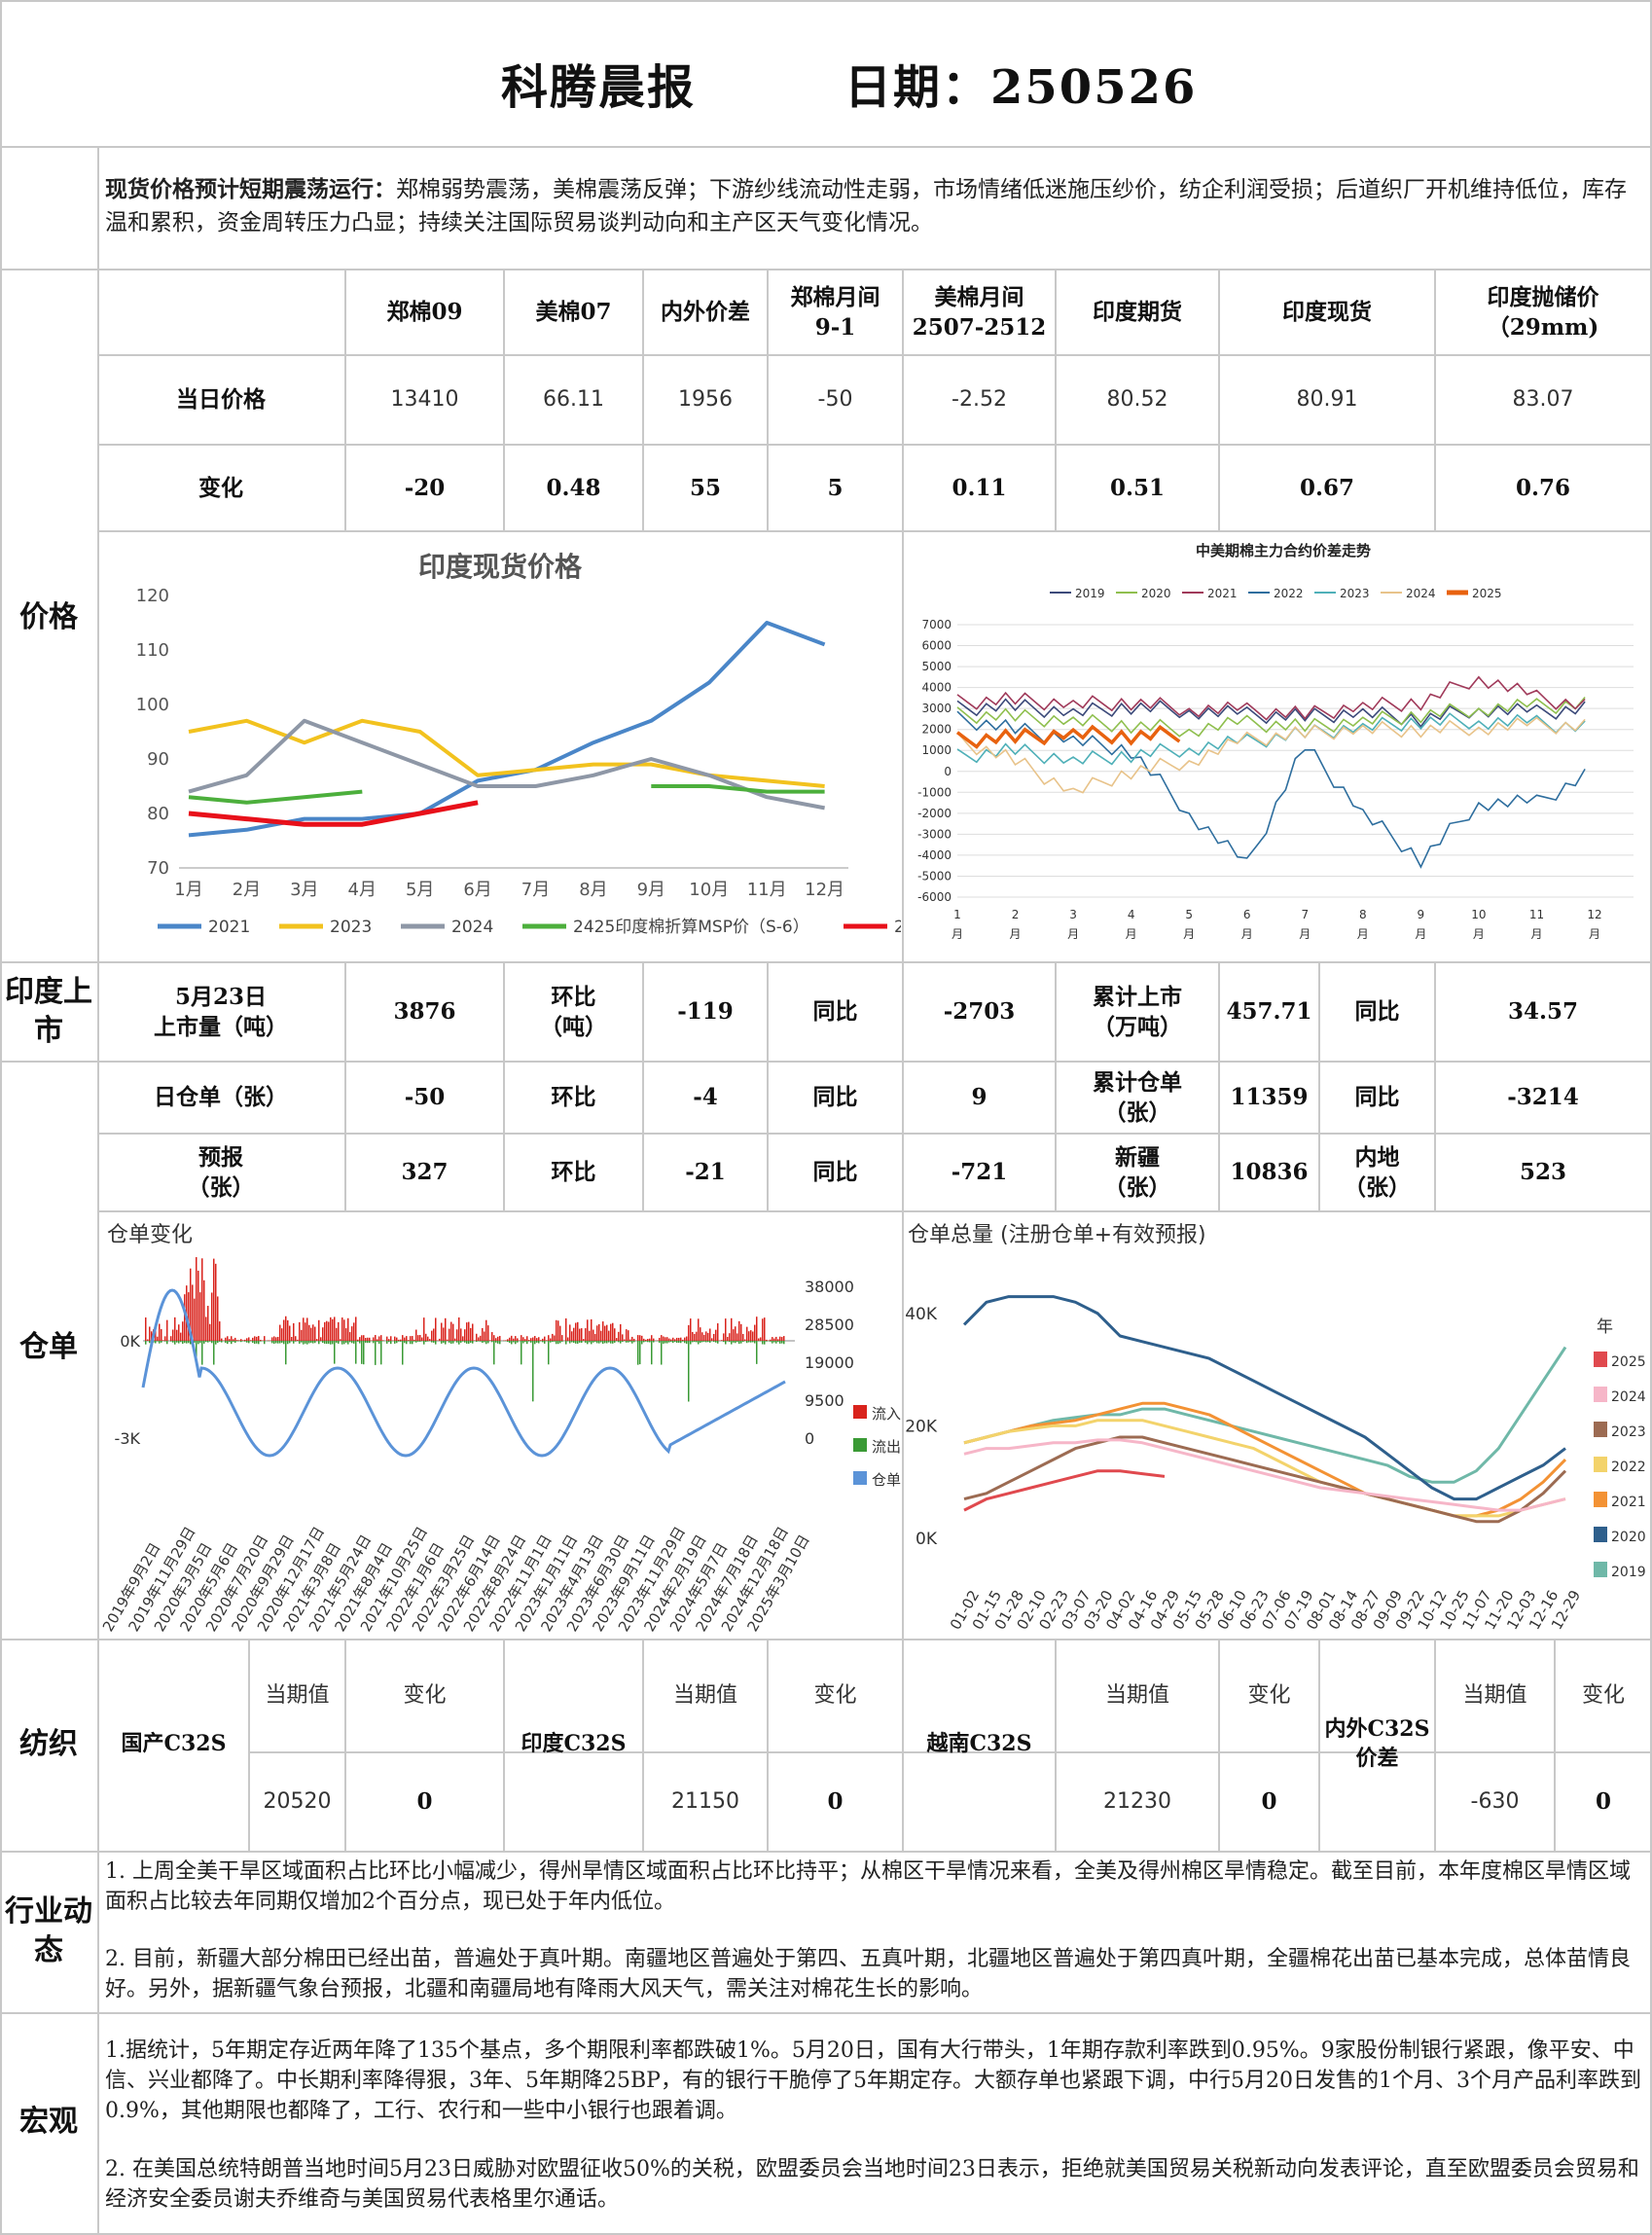  I want to click on y-tick-label: 70, so click(158, 868).